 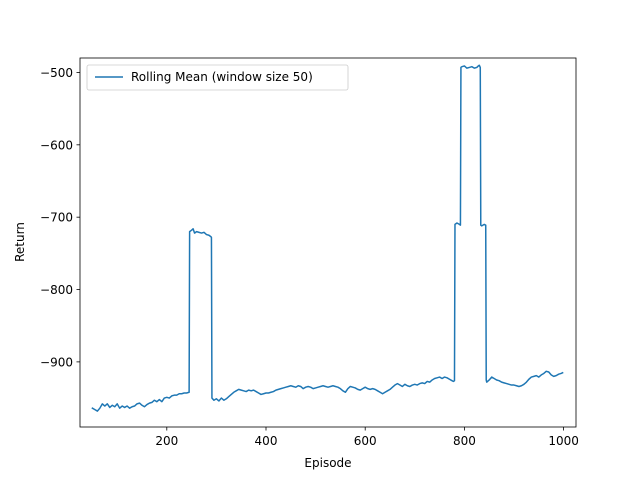 I want to click on x-axis-label: Episode, so click(x=327, y=463).